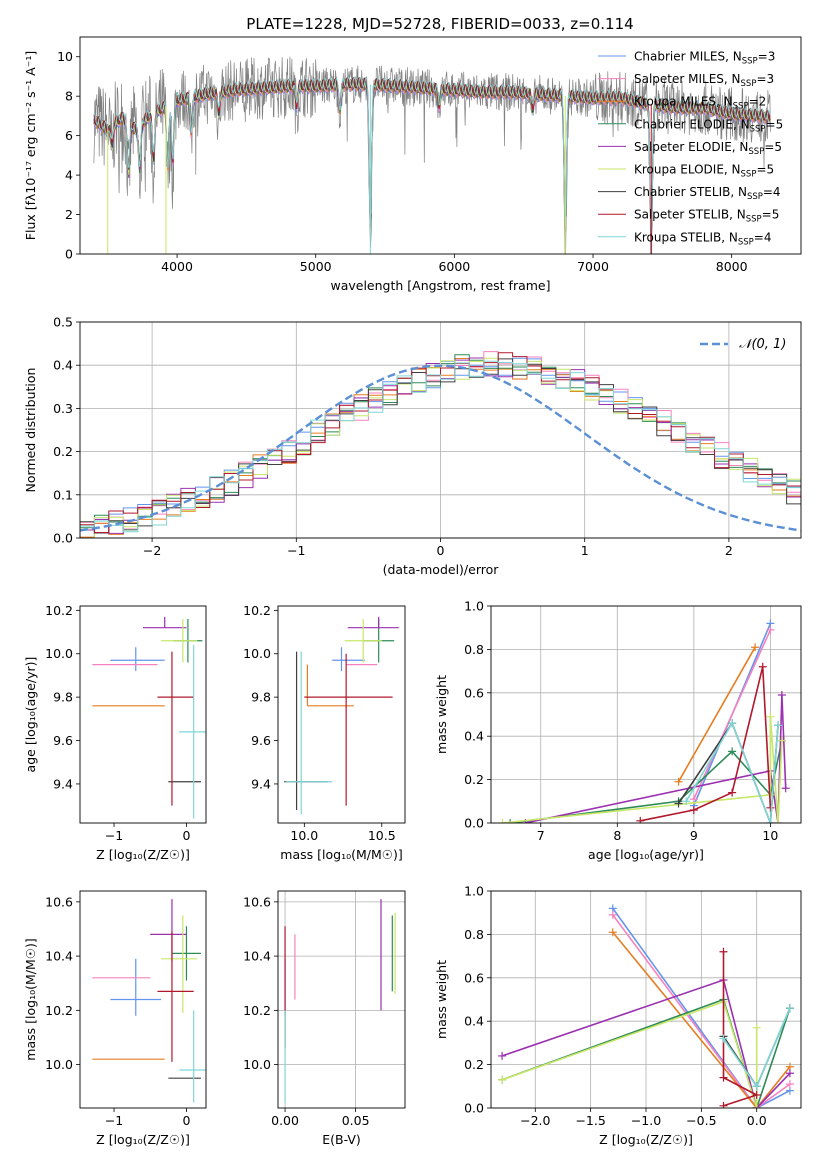  Describe the element at coordinates (316, 266) in the screenshot. I see `x-tick-label: 5000` at that location.